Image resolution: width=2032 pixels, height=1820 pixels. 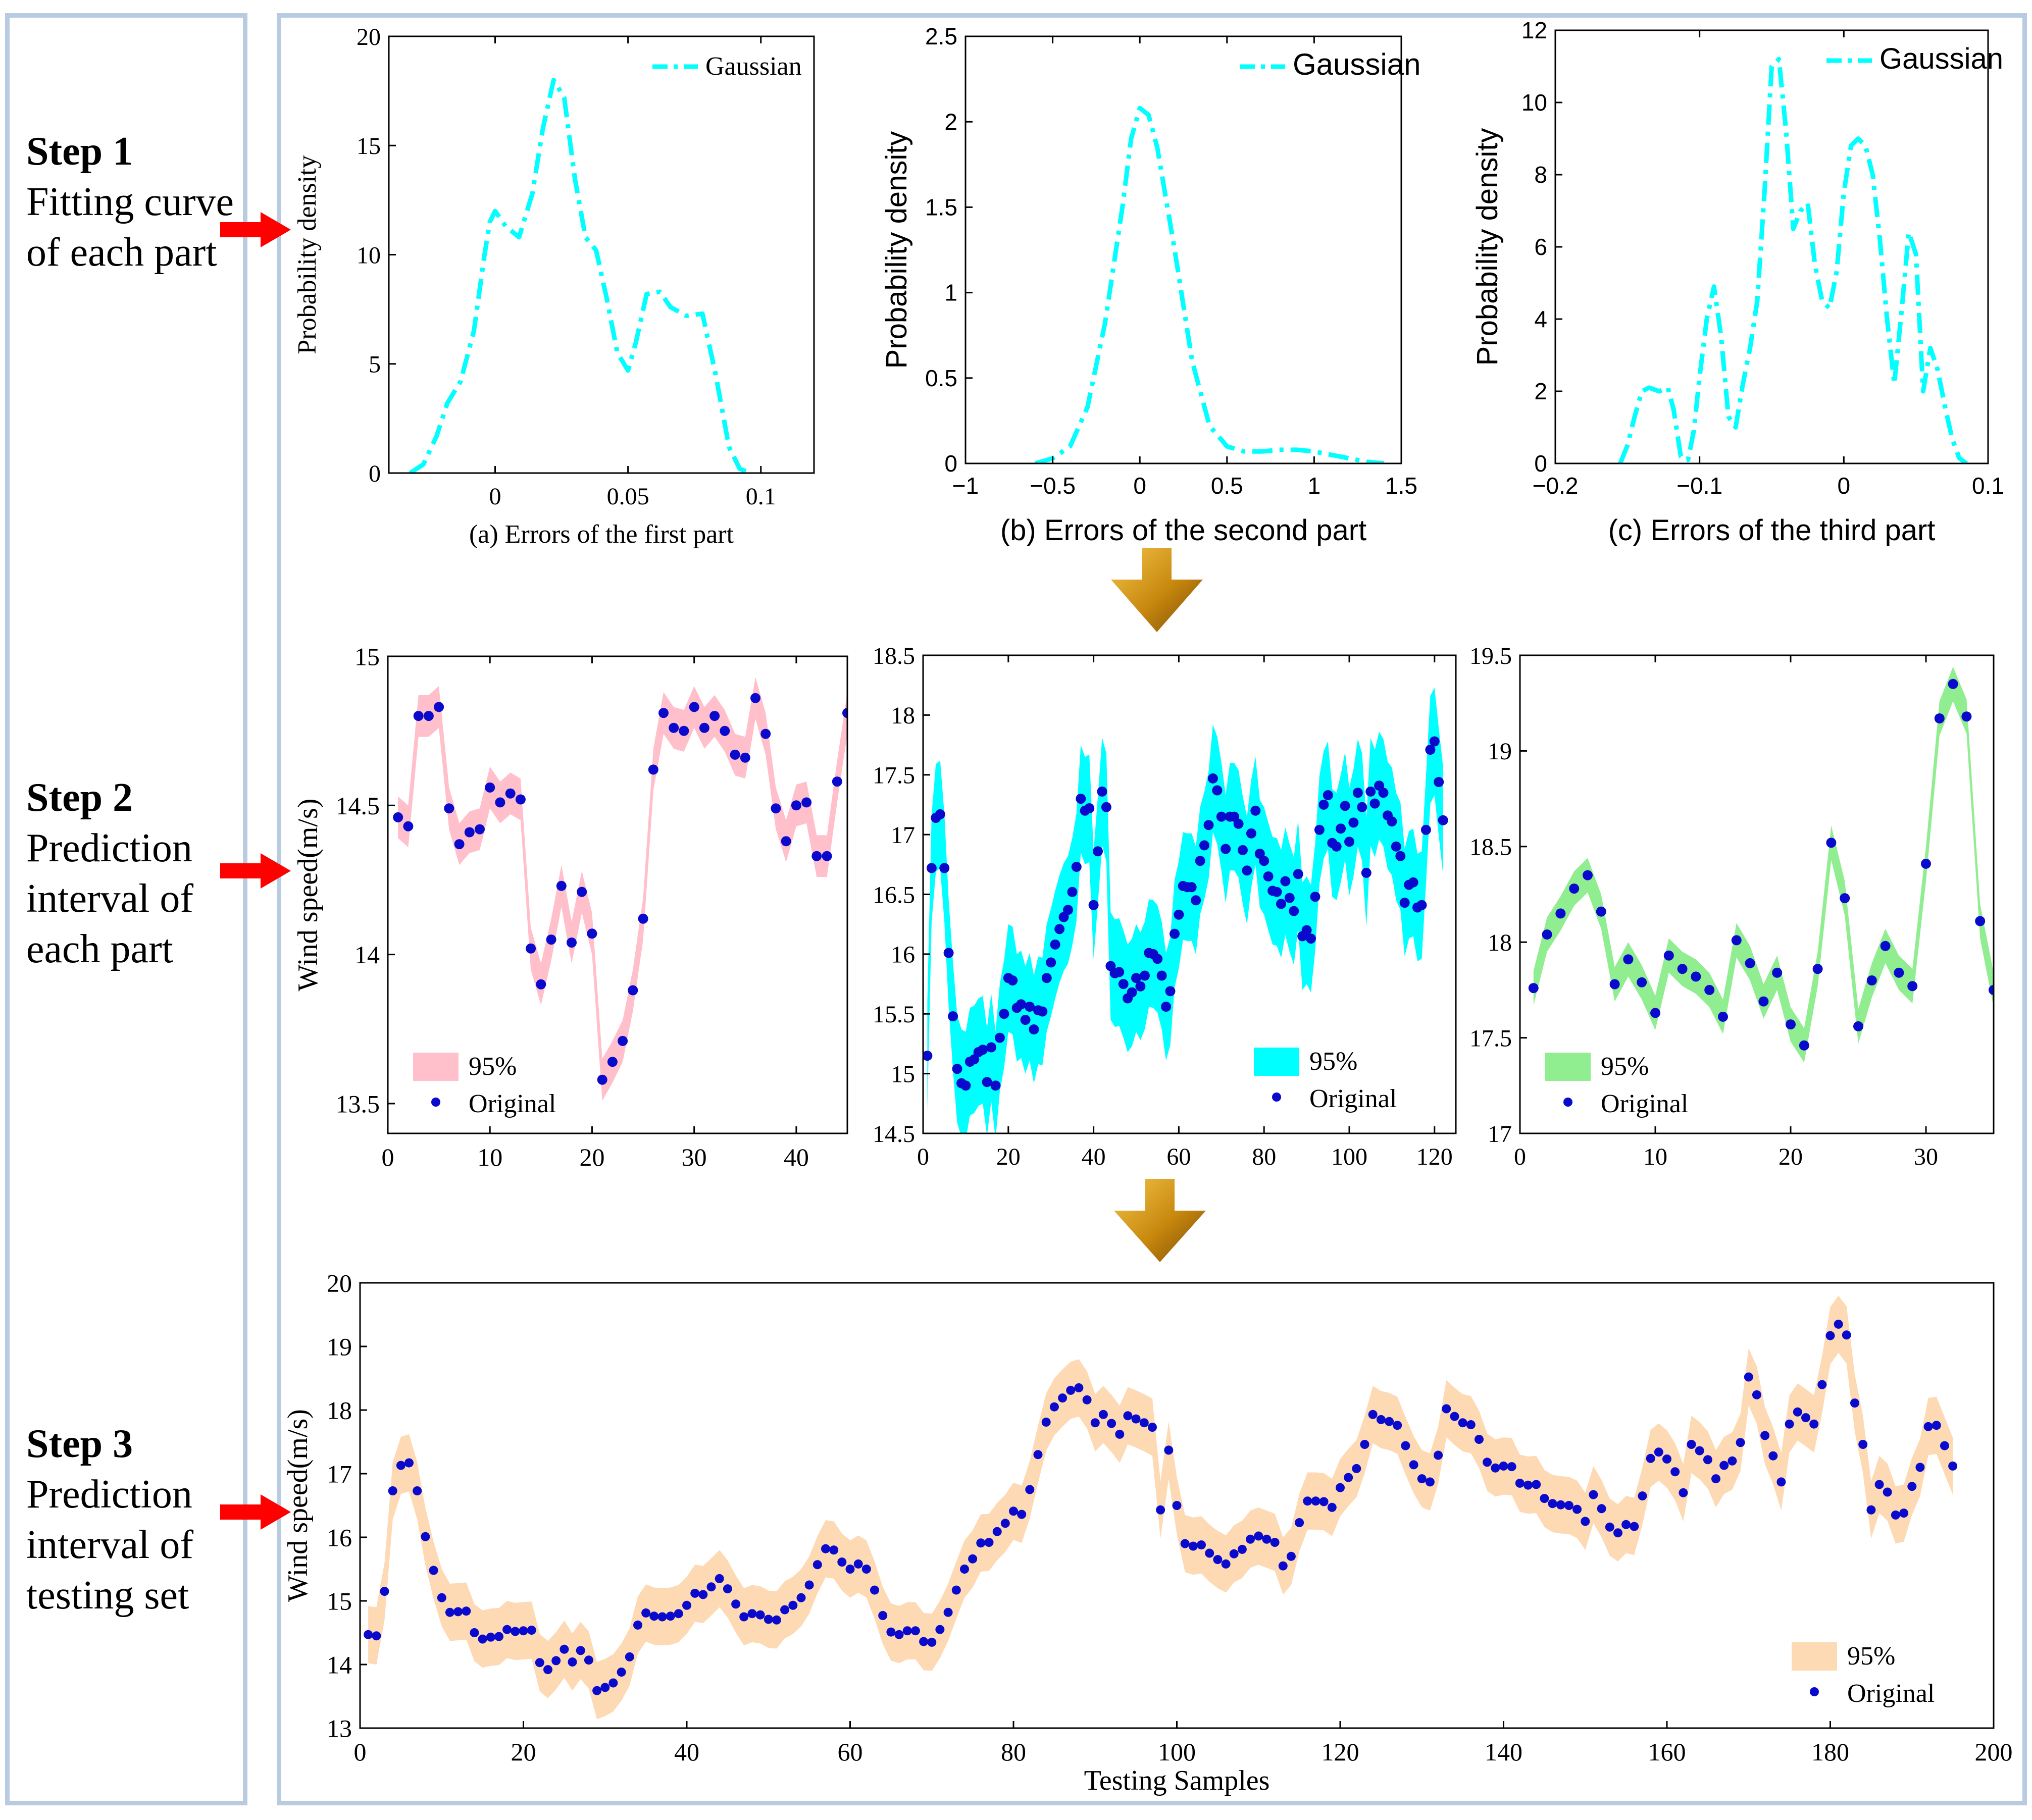 What do you see at coordinates (339, 1602) in the screenshot?
I see `y-tick-label: 15` at bounding box center [339, 1602].